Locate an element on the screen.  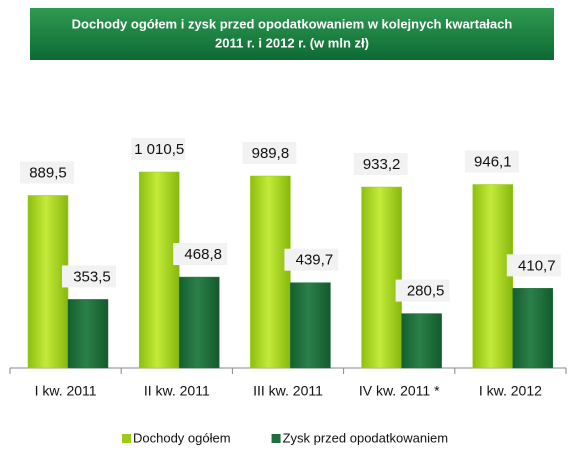
value-label: 989,8 is located at coordinates (271, 153).